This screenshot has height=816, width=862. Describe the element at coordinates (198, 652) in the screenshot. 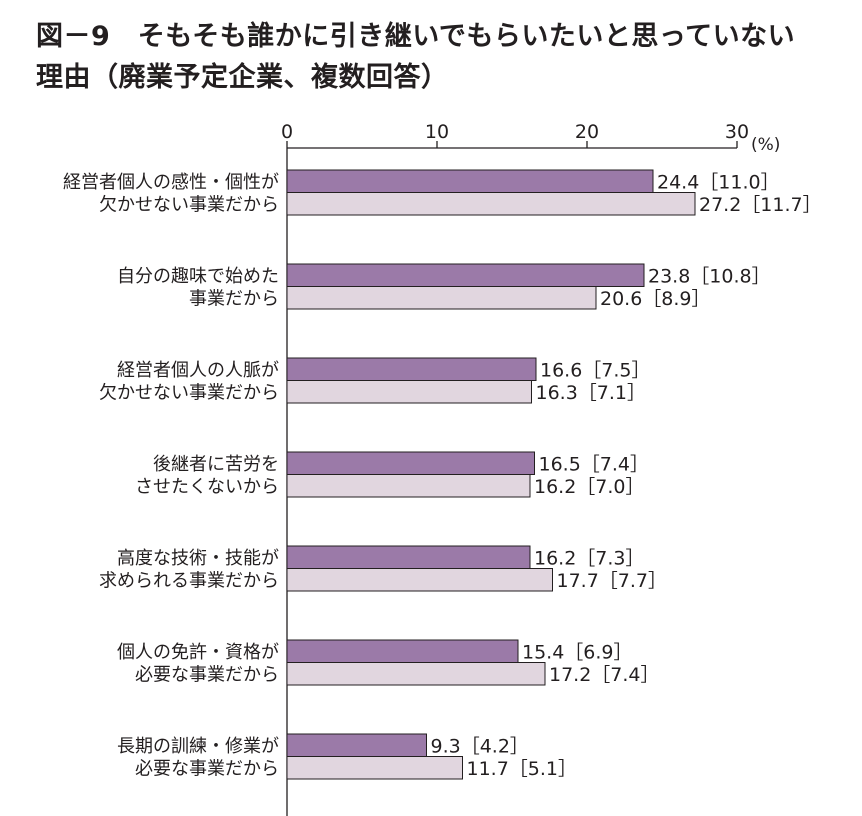

I see `category-label: 個人の免許・資格が` at that location.